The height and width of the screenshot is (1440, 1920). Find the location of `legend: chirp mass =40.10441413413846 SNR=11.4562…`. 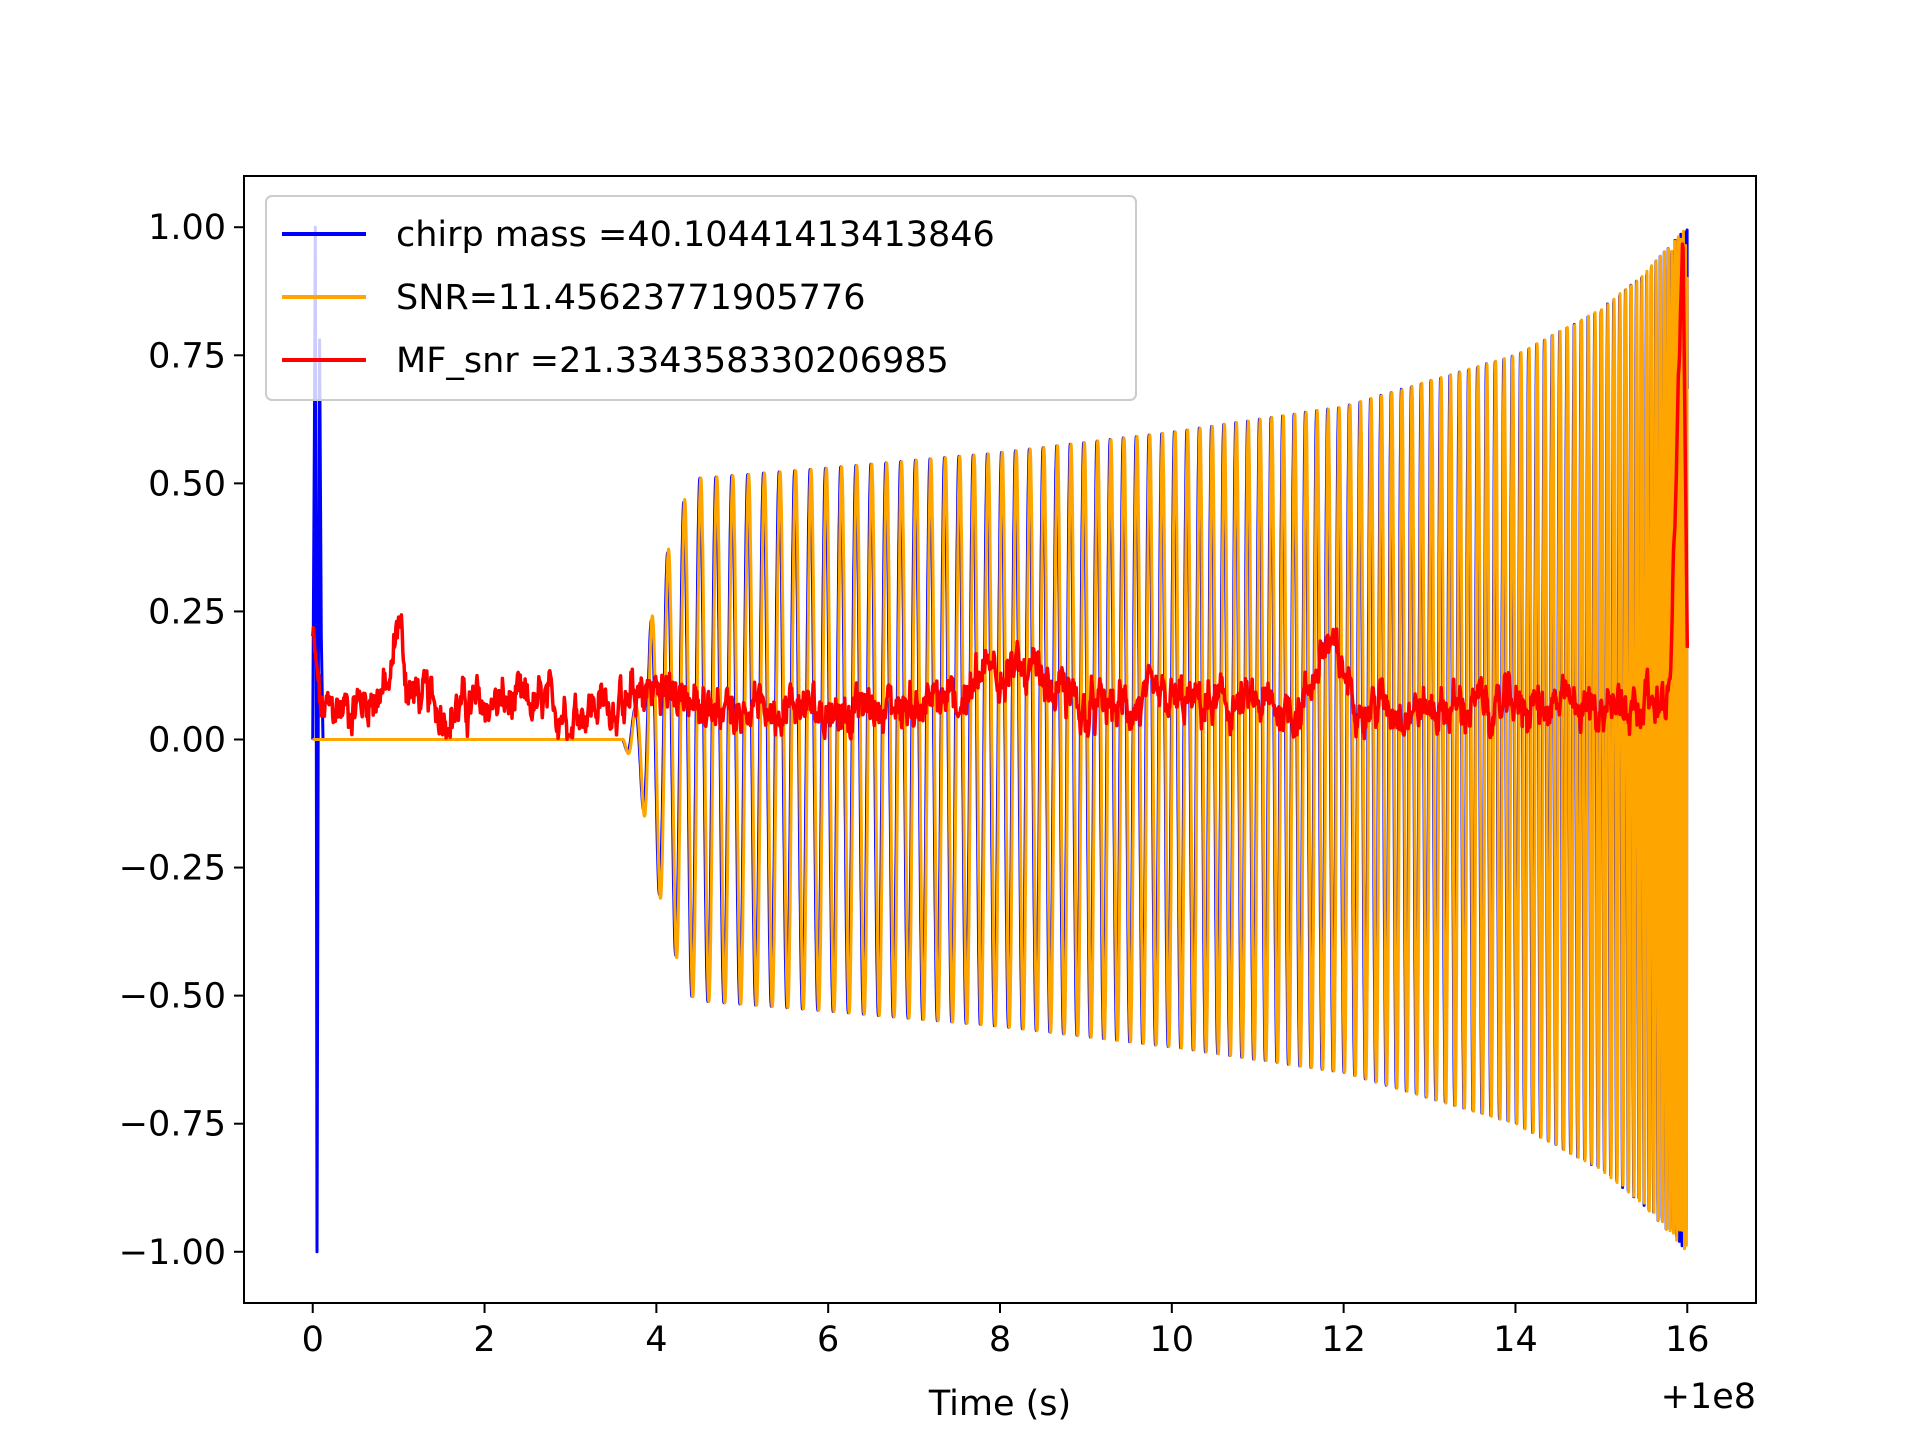

legend: chirp mass =40.10441413413846 SNR=11.4562… is located at coordinates (701, 298).